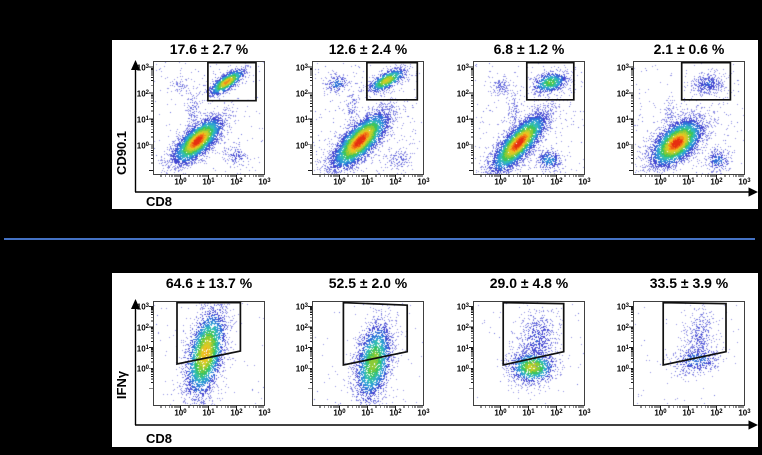  Describe the element at coordinates (209, 49) in the screenshot. I see `plot-title: 17.6 ± 2.7 %` at that location.